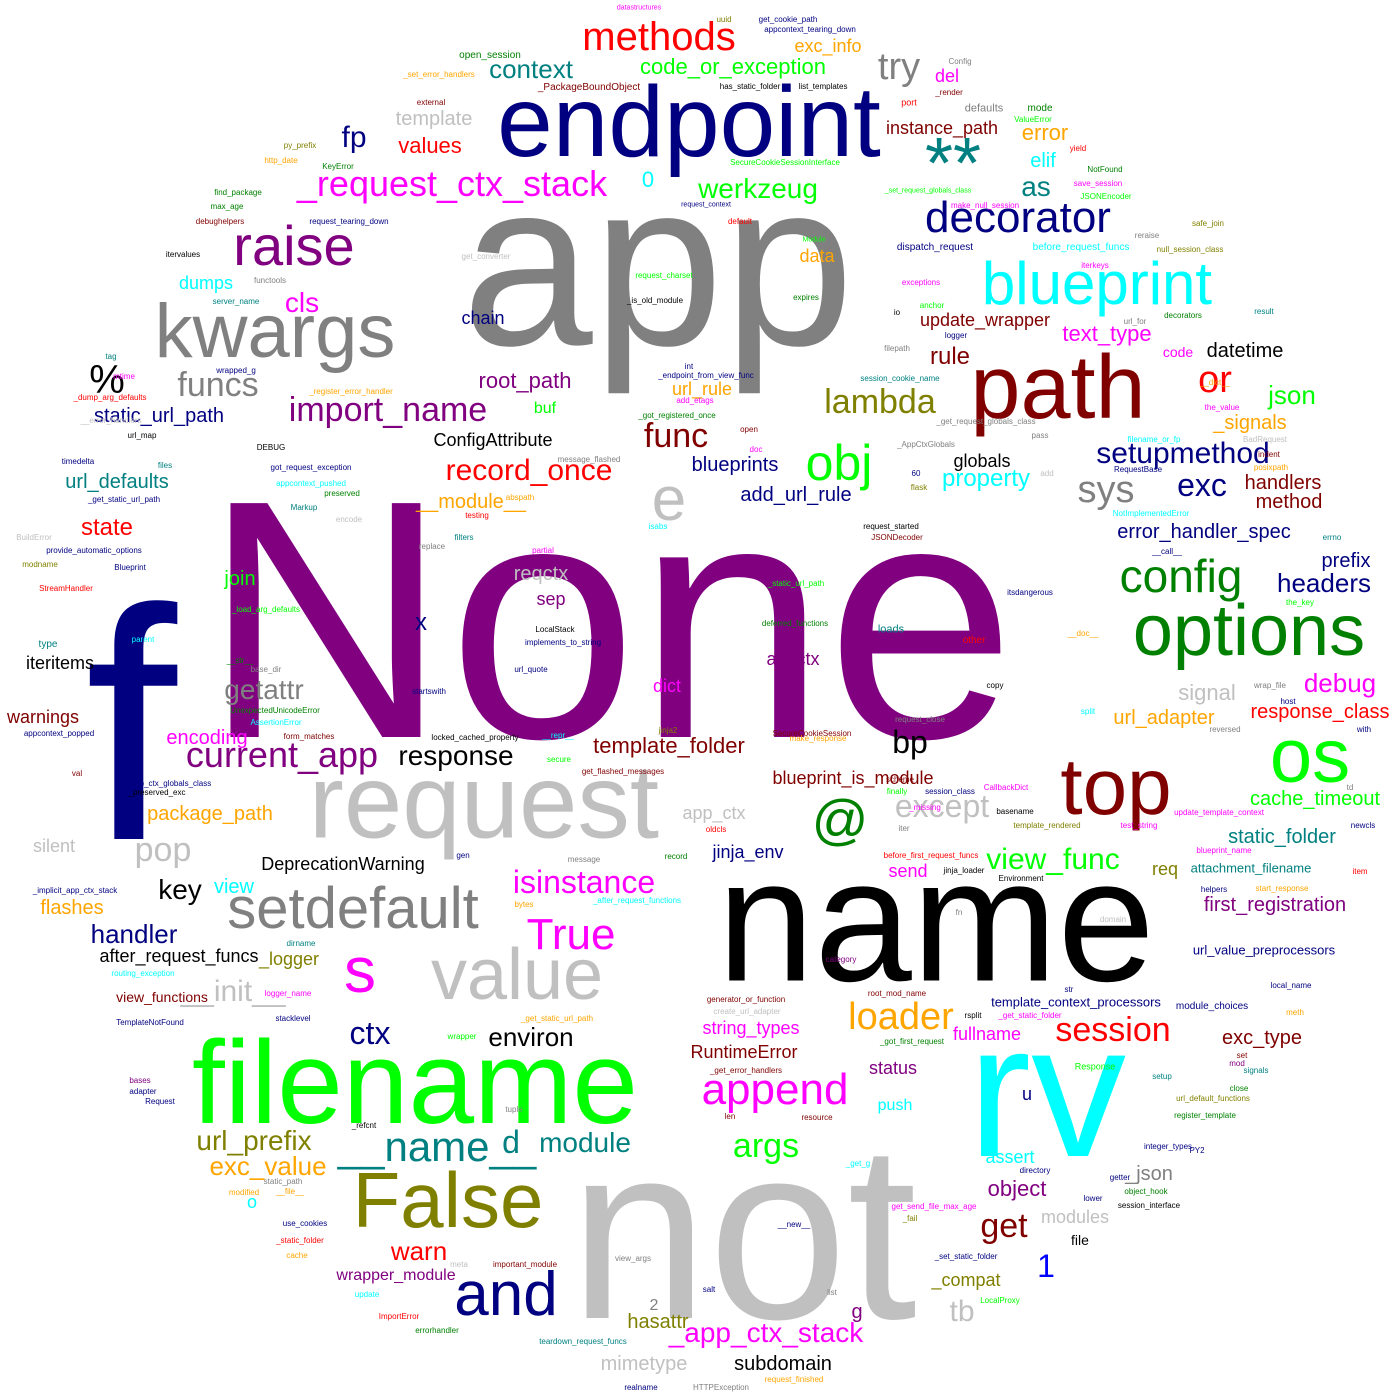 This screenshot has width=1398, height=1394. I want to click on word: timedelta, so click(78, 461).